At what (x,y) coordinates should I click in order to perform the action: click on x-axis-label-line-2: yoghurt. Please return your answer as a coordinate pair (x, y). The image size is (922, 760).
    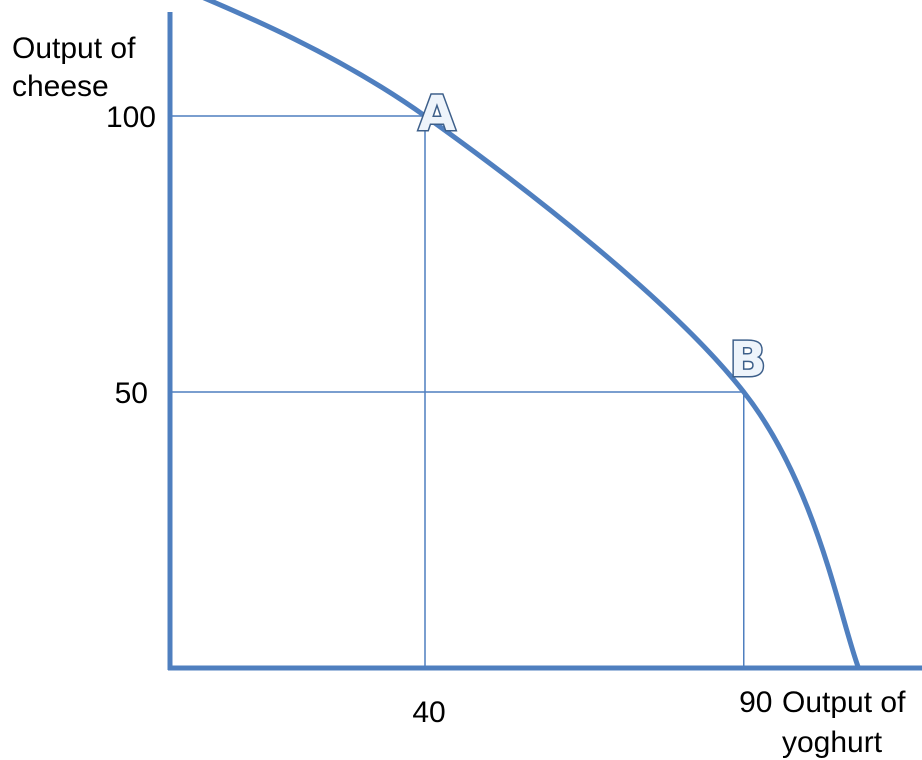
    Looking at the image, I should click on (832, 742).